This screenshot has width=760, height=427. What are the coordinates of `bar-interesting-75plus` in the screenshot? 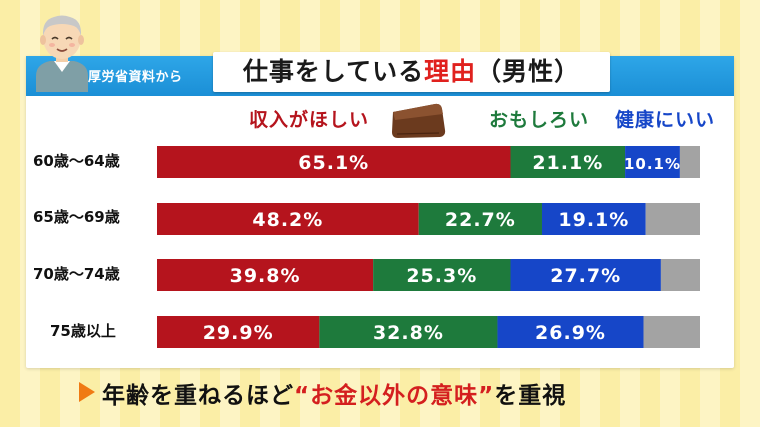 It's located at (408, 332).